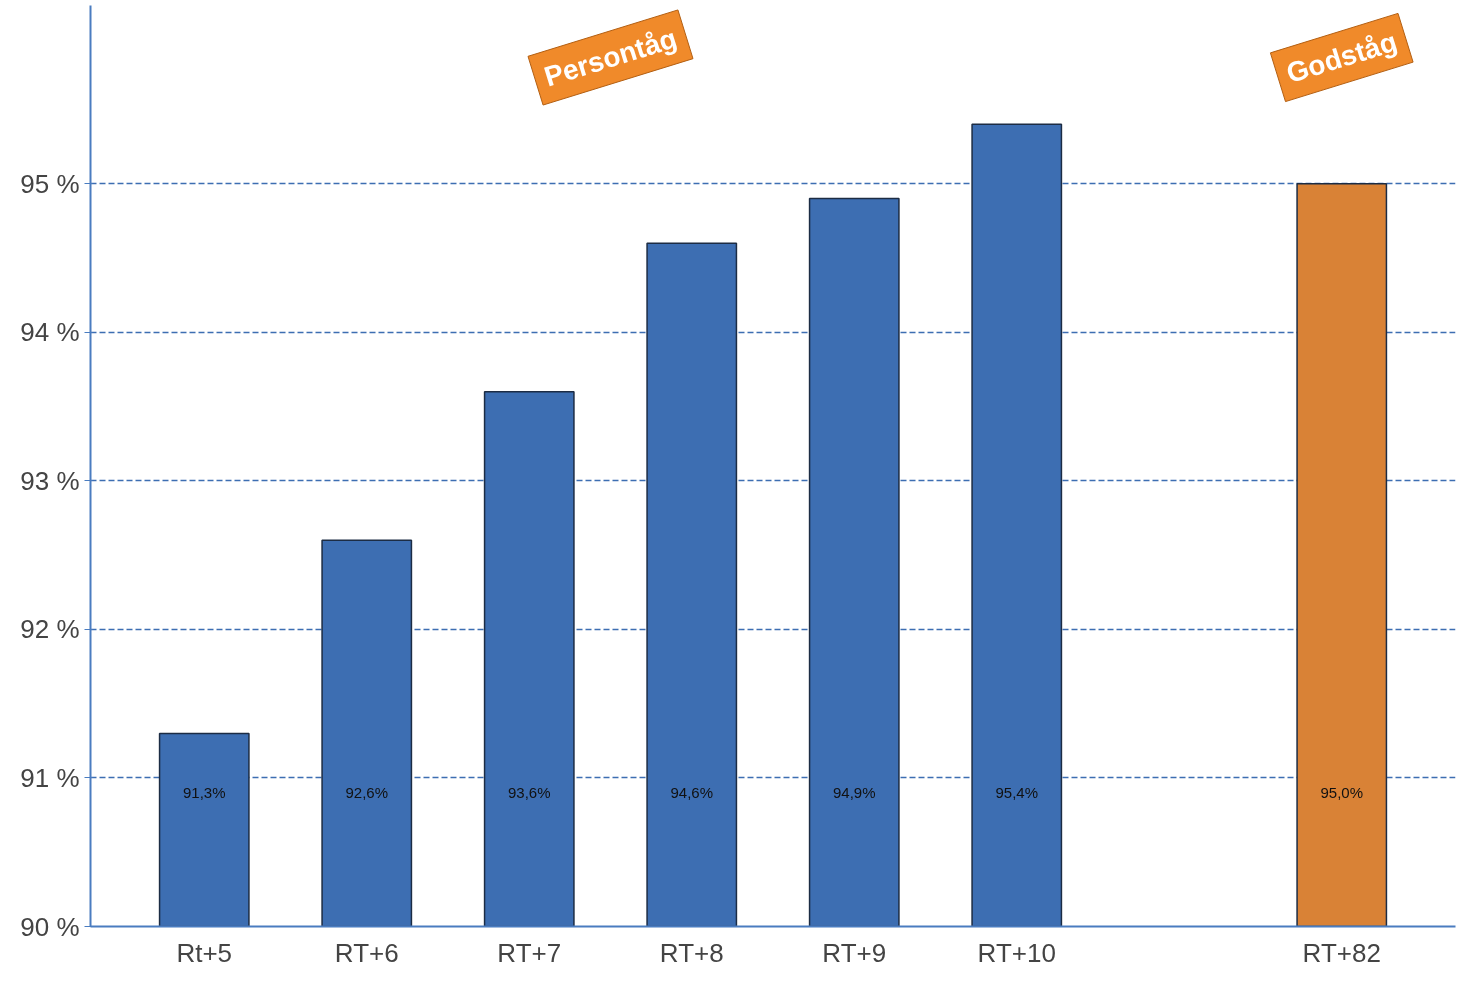 The height and width of the screenshot is (982, 1475). What do you see at coordinates (50, 183) in the screenshot?
I see `y-tick-label: 95 %` at bounding box center [50, 183].